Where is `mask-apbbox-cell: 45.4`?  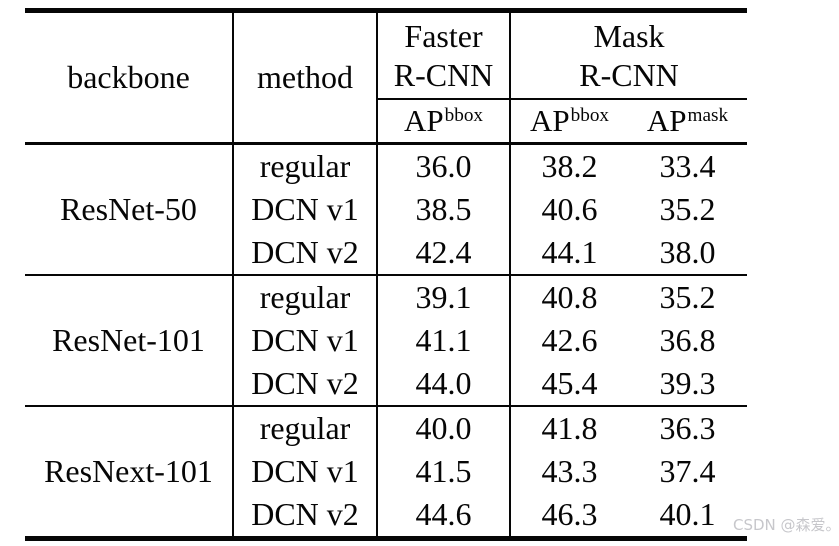
mask-apbbox-cell: 45.4 is located at coordinates (569, 383).